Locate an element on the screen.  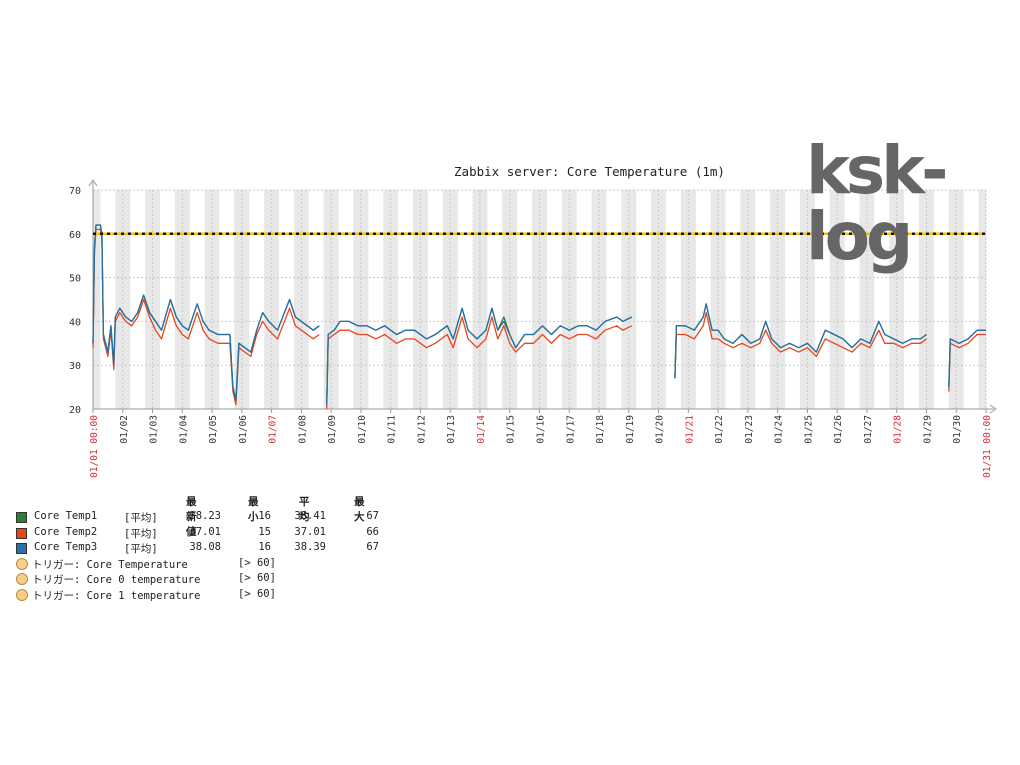
legend-avg-value: 38.41 is located at coordinates (310, 516).